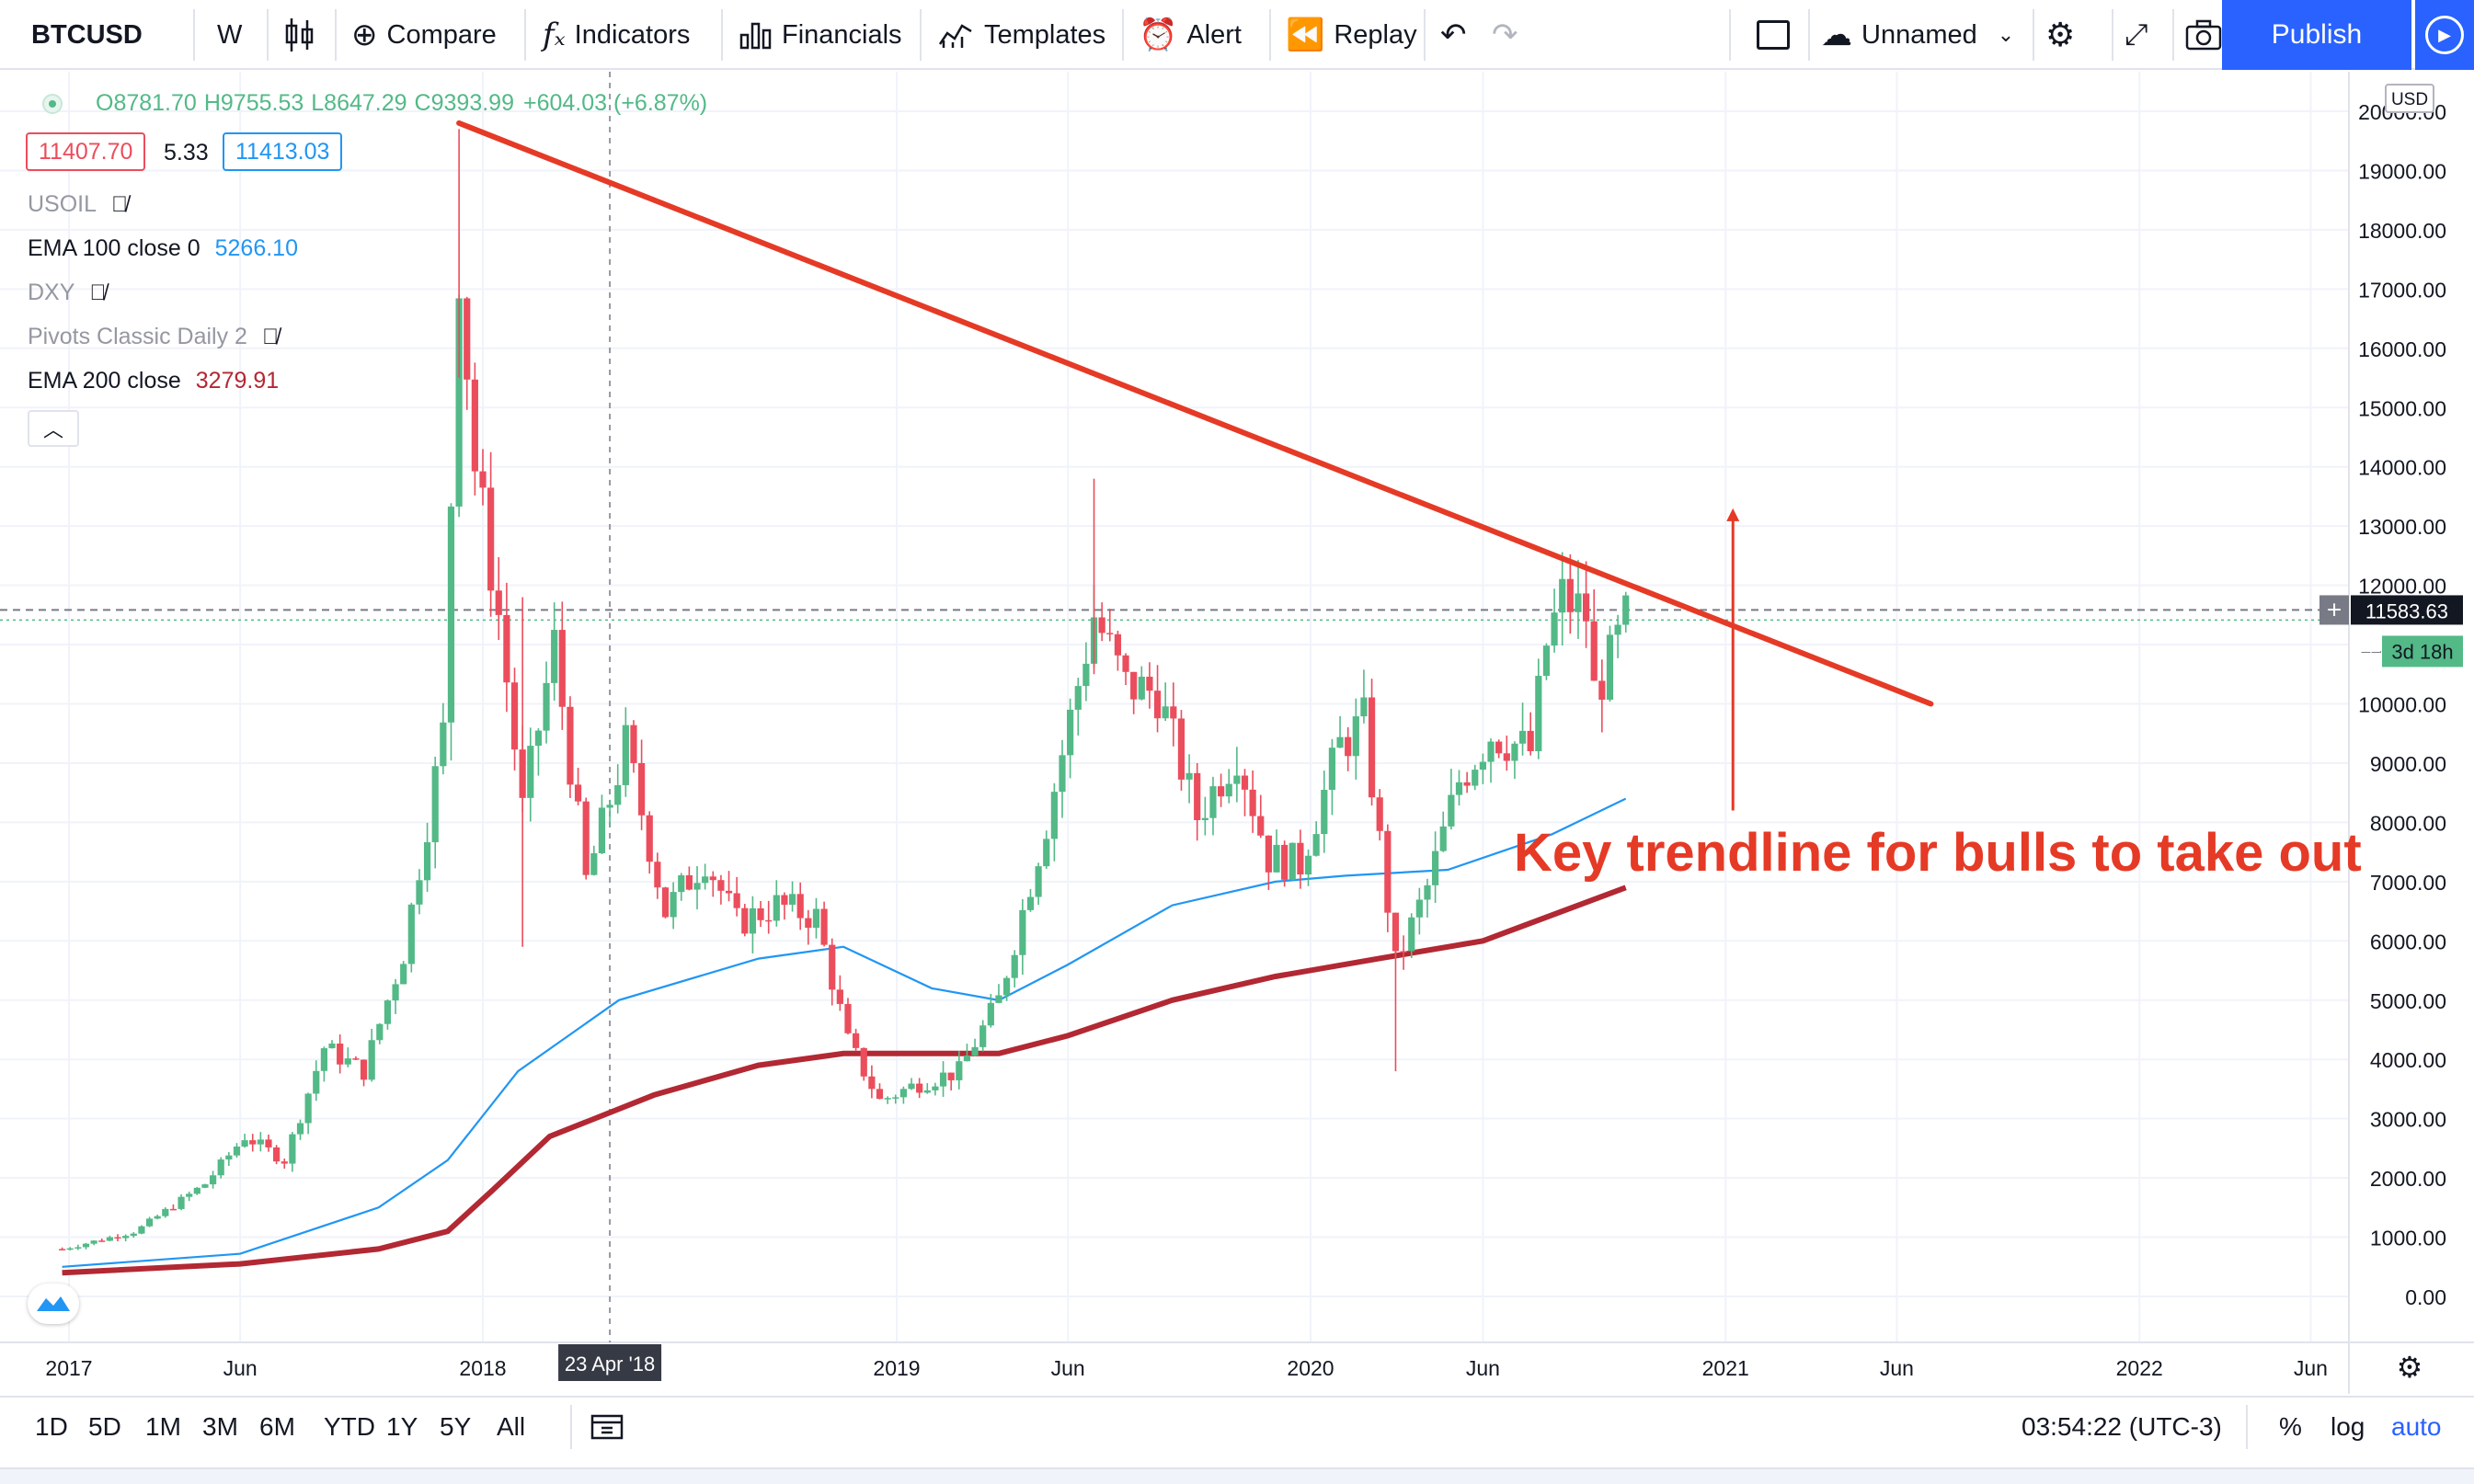  Describe the element at coordinates (86, 151) in the screenshot. I see `sell-price-box: 11407.70` at that location.